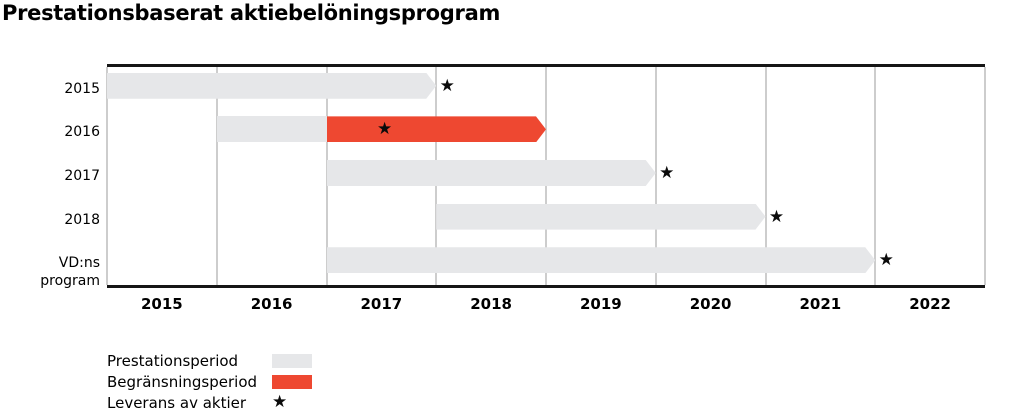 This screenshot has width=1019, height=413. What do you see at coordinates (776, 216) in the screenshot?
I see `delivery-star-2018: ★` at bounding box center [776, 216].